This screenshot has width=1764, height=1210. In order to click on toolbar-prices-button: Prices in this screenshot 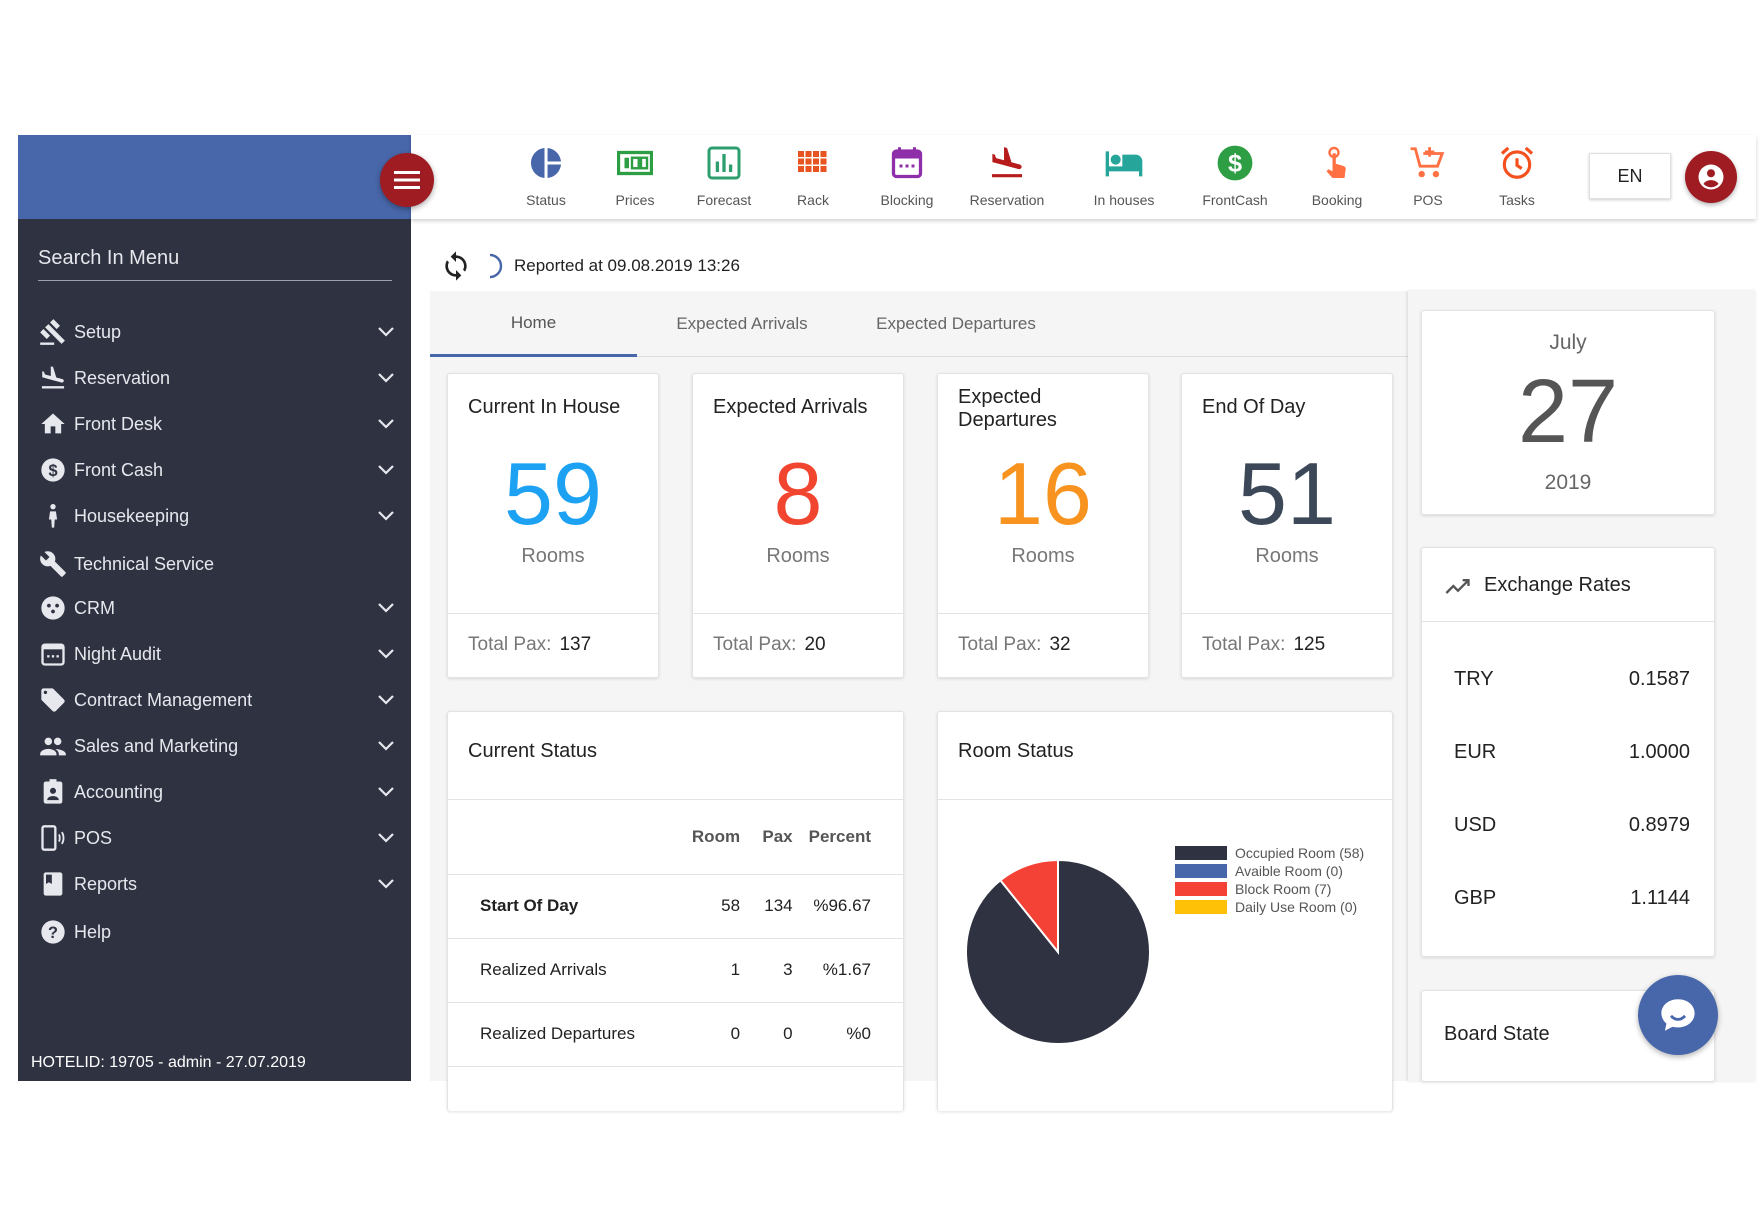, I will do `click(635, 175)`.